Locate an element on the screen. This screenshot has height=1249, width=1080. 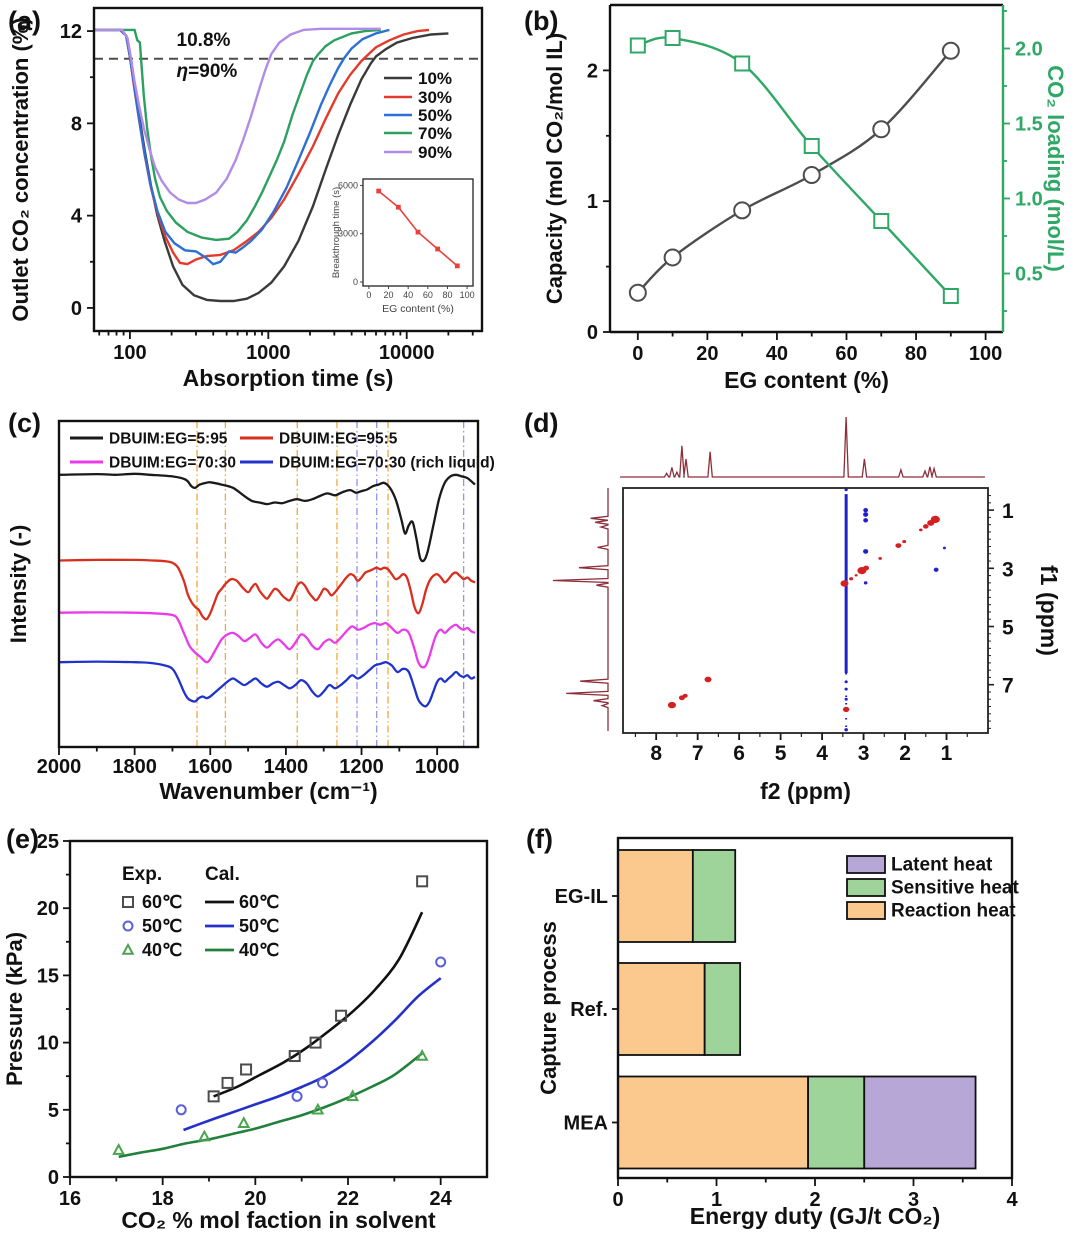
bar-segment-Ref. is located at coordinates (722, 1009).